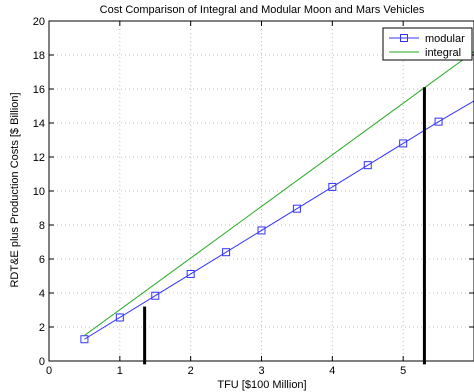 This screenshot has width=474, height=392. I want to click on y-tick-label: 12, so click(39, 158).